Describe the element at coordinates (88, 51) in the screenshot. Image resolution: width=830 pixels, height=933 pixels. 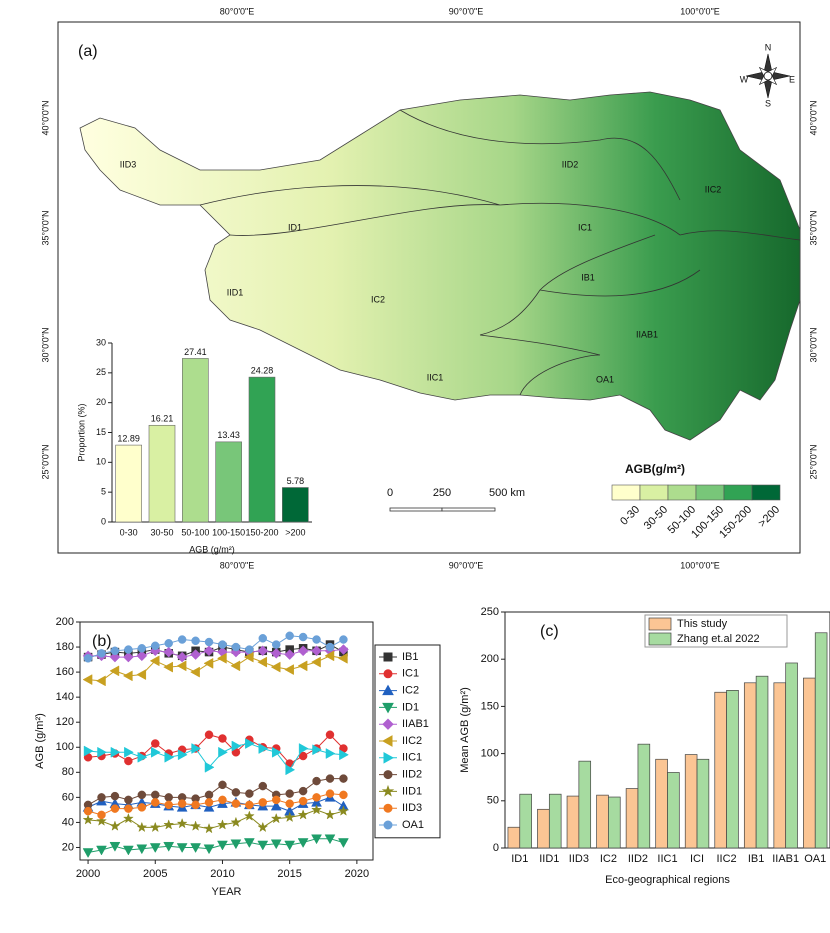
I see `panel-label: (a)` at that location.